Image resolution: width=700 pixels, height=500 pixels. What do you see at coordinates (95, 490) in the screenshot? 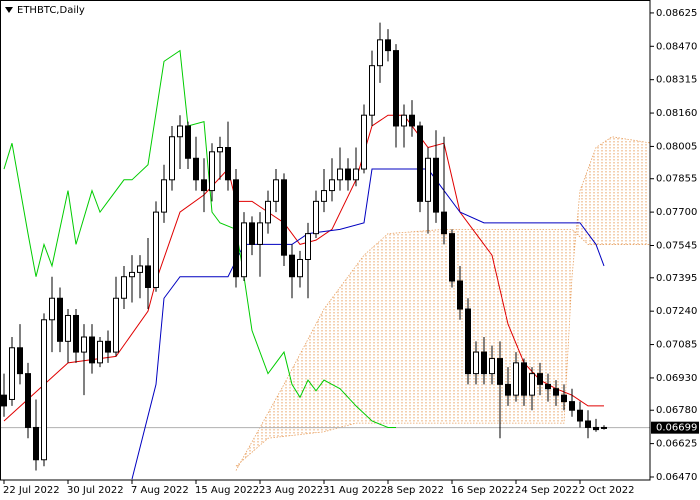
I see `x-tick-label: 30 Jul 2022` at bounding box center [95, 490].